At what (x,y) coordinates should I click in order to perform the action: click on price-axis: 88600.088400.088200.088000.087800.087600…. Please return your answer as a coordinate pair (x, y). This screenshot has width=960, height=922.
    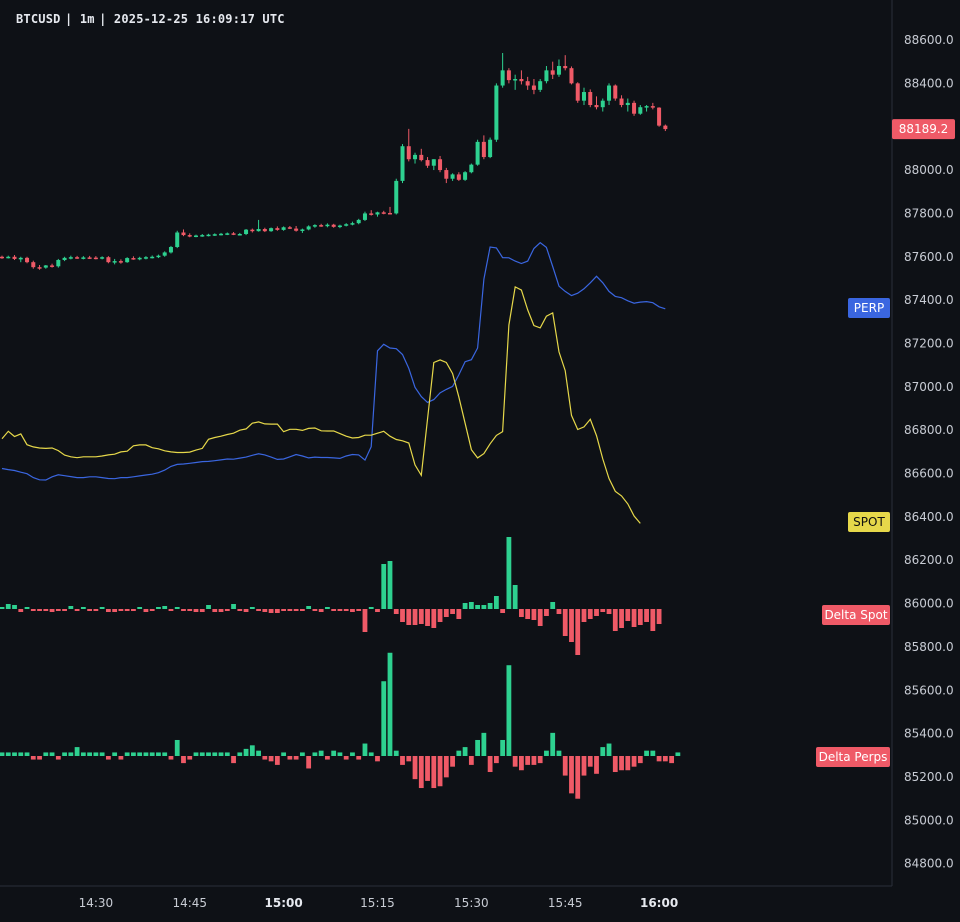
    Looking at the image, I should click on (929, 452).